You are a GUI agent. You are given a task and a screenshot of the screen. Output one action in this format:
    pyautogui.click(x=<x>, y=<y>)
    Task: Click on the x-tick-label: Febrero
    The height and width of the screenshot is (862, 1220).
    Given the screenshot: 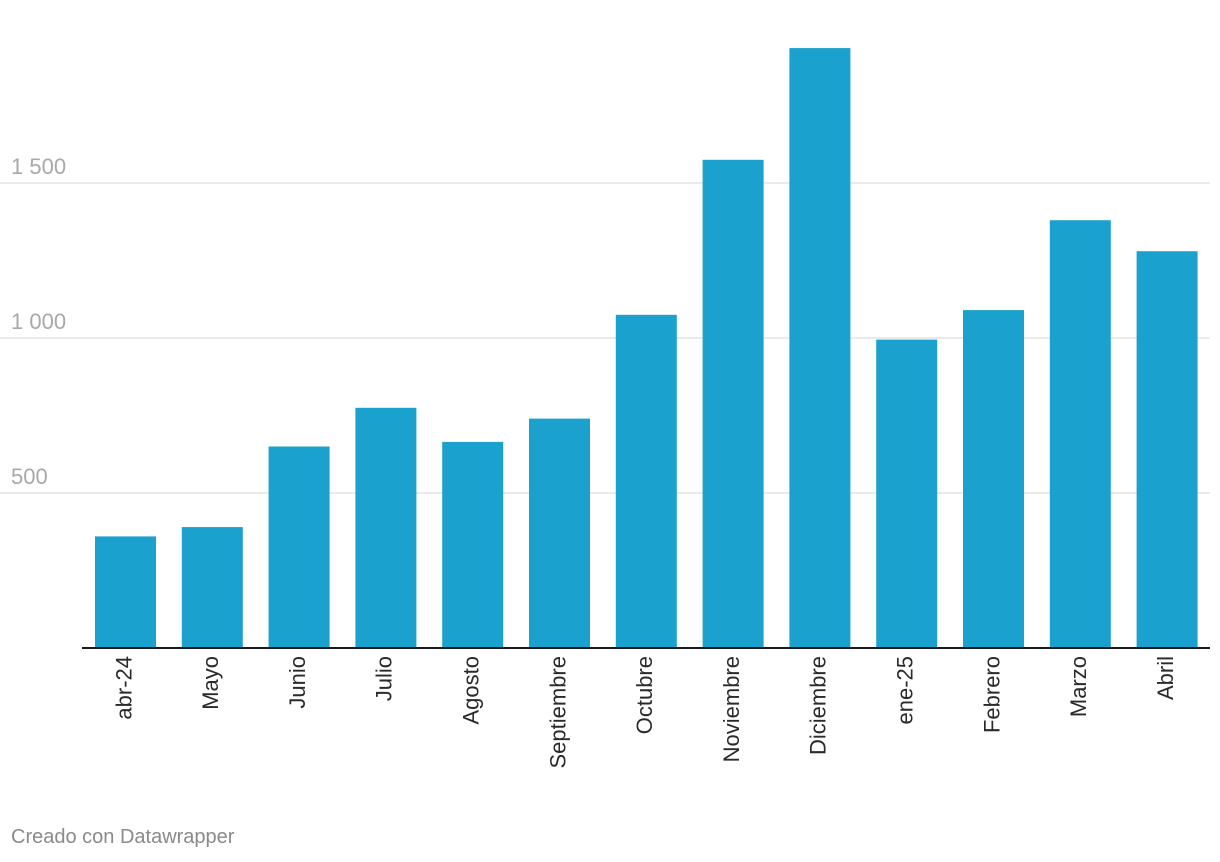 What is the action you would take?
    pyautogui.click(x=991, y=694)
    